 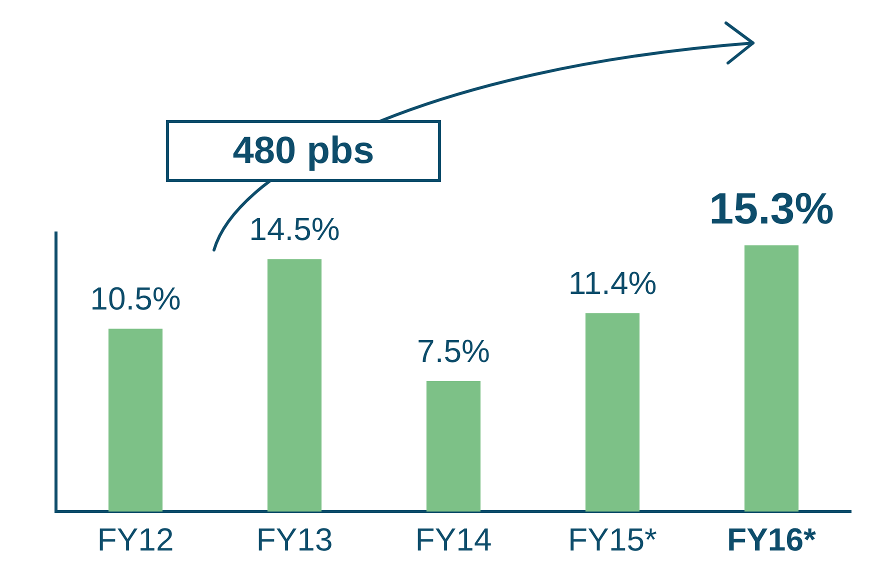 What do you see at coordinates (135, 298) in the screenshot?
I see `data-label: 10.5%` at bounding box center [135, 298].